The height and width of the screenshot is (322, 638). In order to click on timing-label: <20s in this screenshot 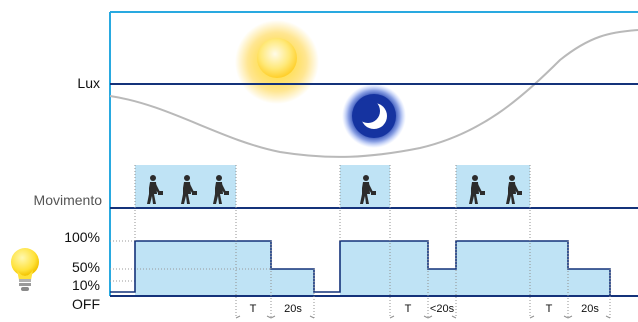, I will do `click(442, 309)`.